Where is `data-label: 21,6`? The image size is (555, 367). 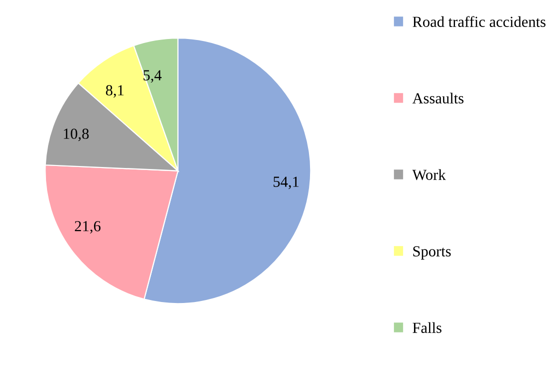 data-label: 21,6 is located at coordinates (87, 227).